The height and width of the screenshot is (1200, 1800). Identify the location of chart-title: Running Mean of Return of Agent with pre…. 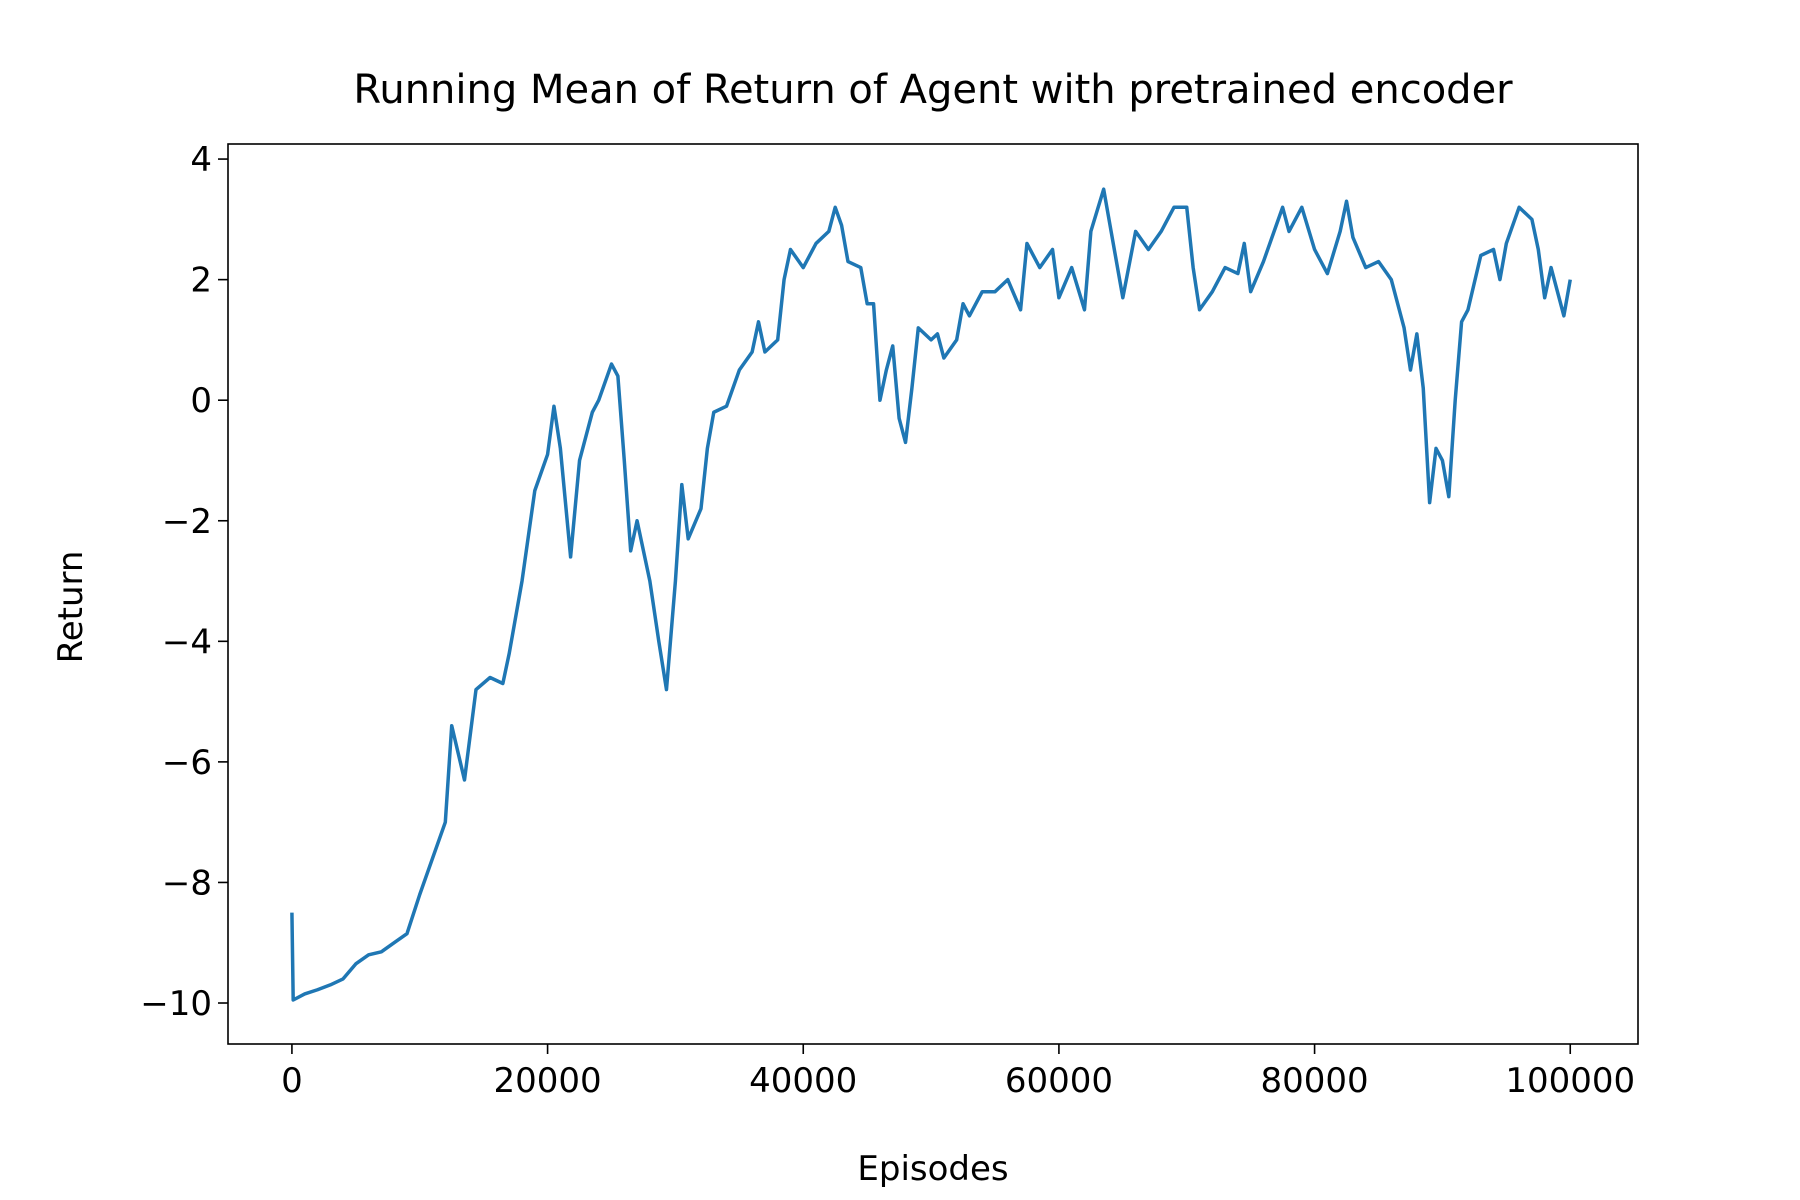
(933, 90).